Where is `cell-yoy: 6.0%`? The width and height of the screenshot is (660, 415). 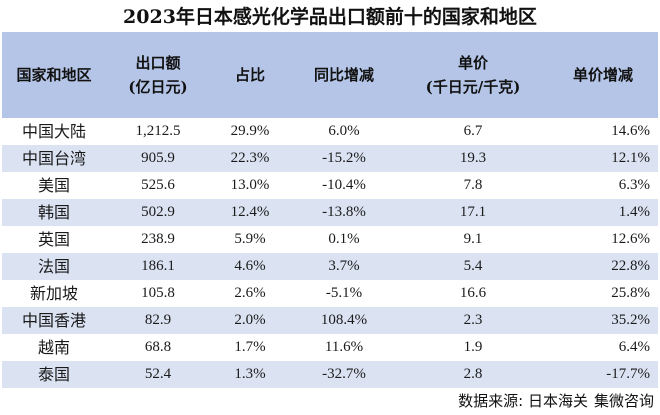 cell-yoy: 6.0% is located at coordinates (344, 131).